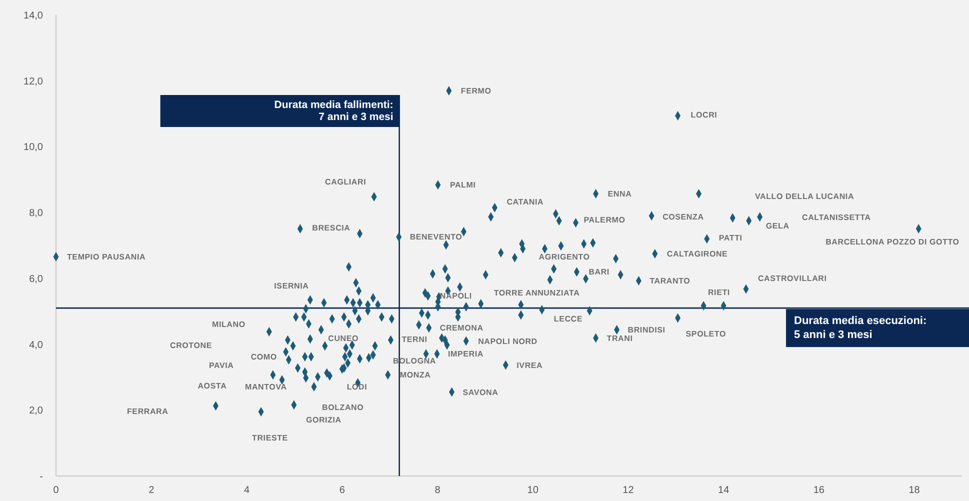  What do you see at coordinates (437, 490) in the screenshot?
I see `x-tick-label: 8` at bounding box center [437, 490].